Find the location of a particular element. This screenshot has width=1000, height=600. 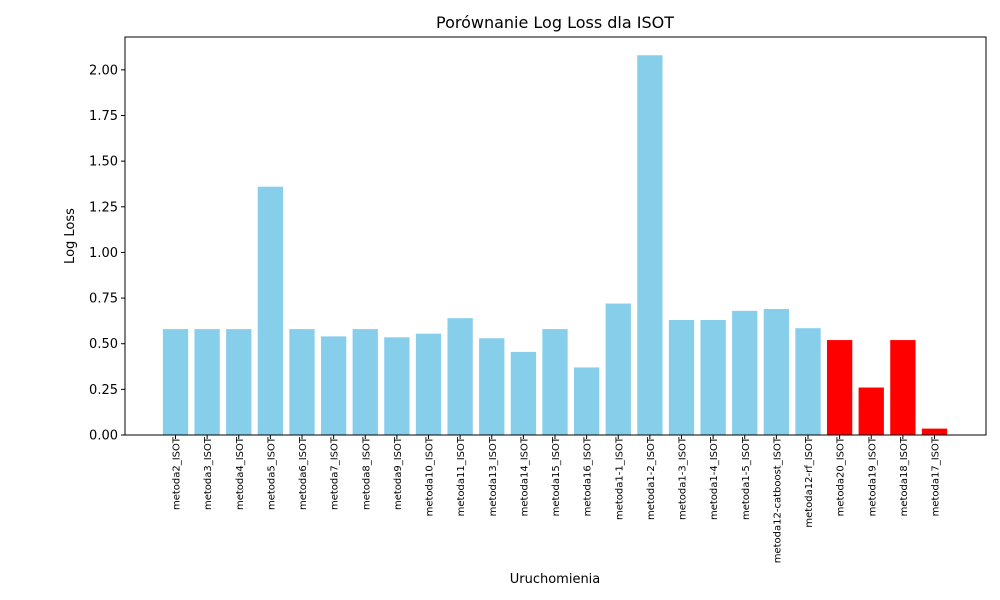

y-axis: 0.00 0.25 0.50 0.75 1.00 1.25 1.50 1.75 2.00 is located at coordinates (107, 253).